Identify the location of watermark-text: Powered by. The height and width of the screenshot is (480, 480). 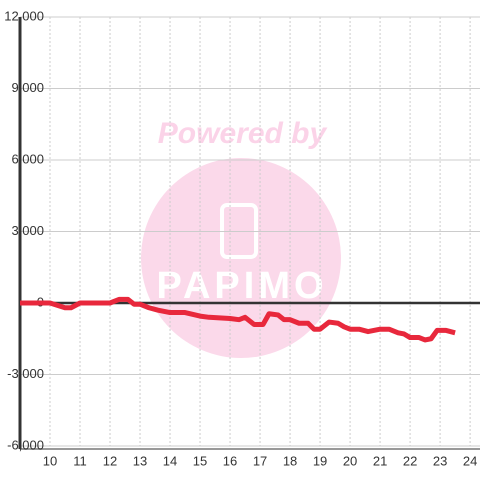
(243, 133).